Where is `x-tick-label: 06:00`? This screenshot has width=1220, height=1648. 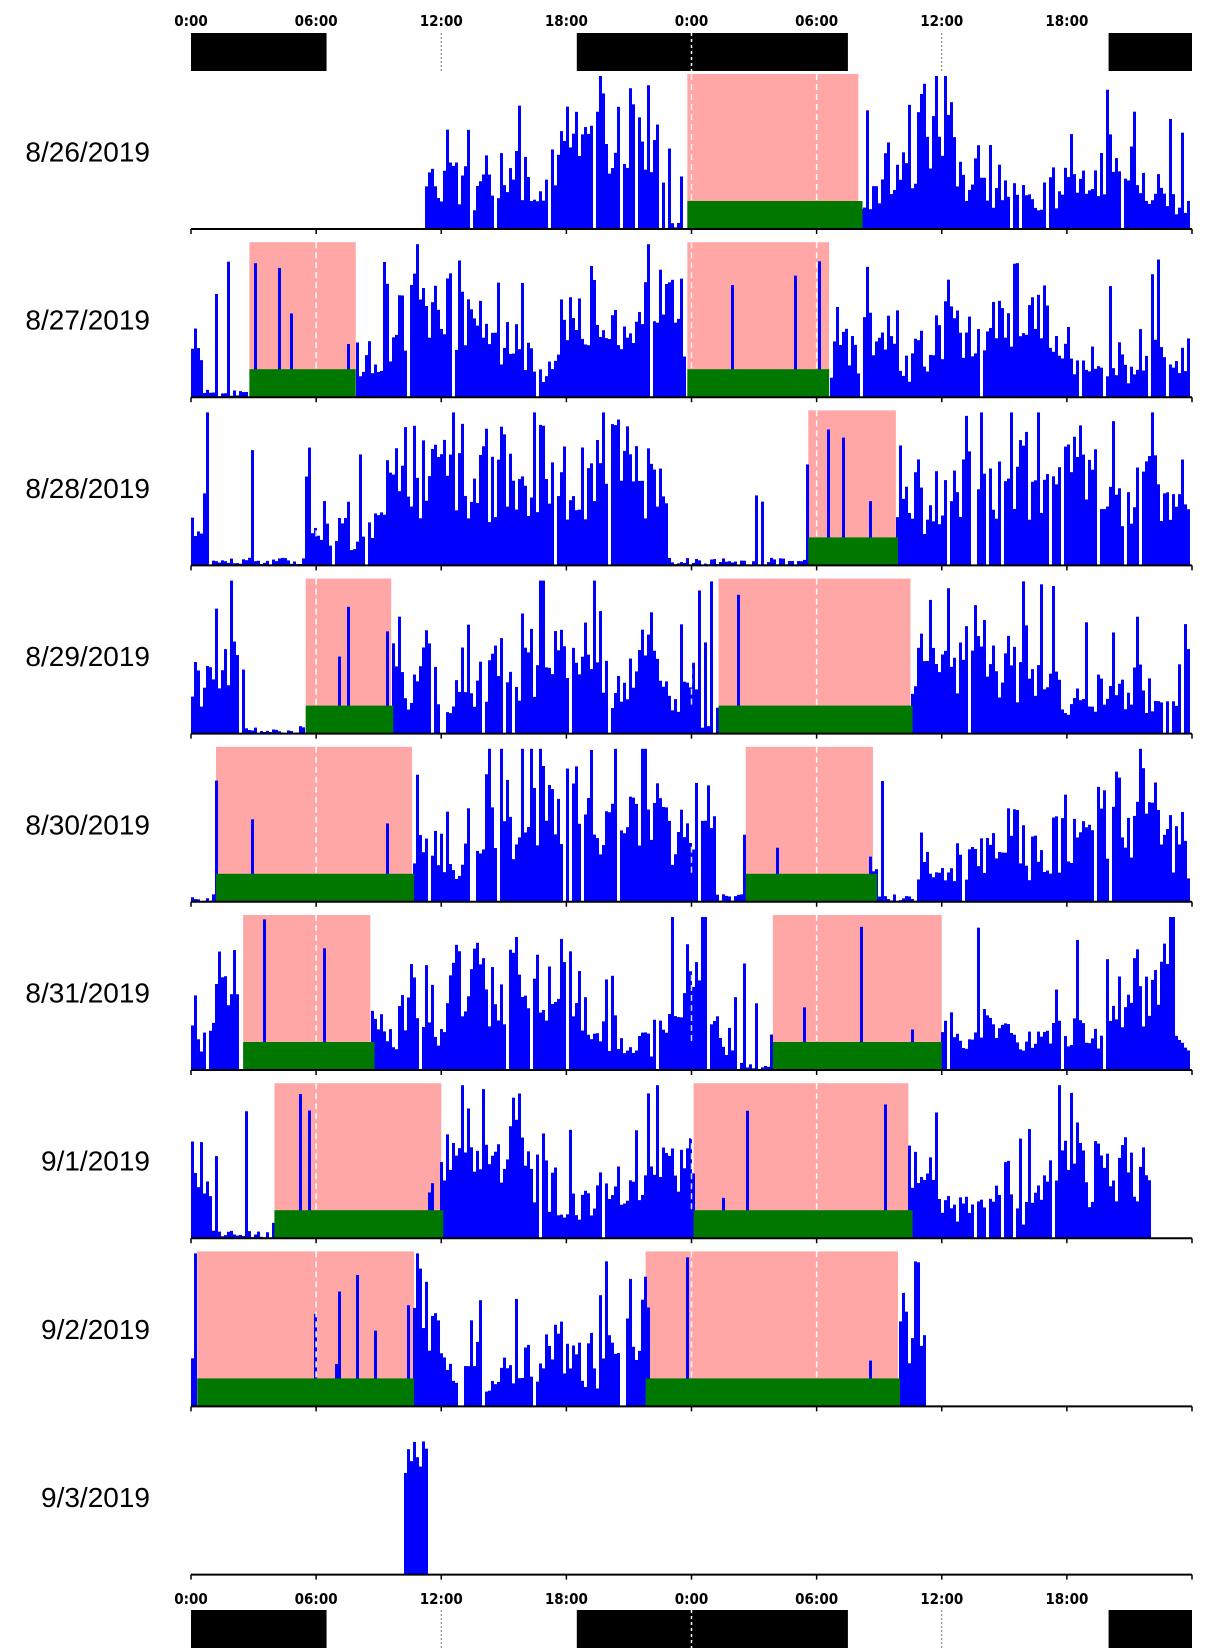
x-tick-label: 06:00 is located at coordinates (316, 1599).